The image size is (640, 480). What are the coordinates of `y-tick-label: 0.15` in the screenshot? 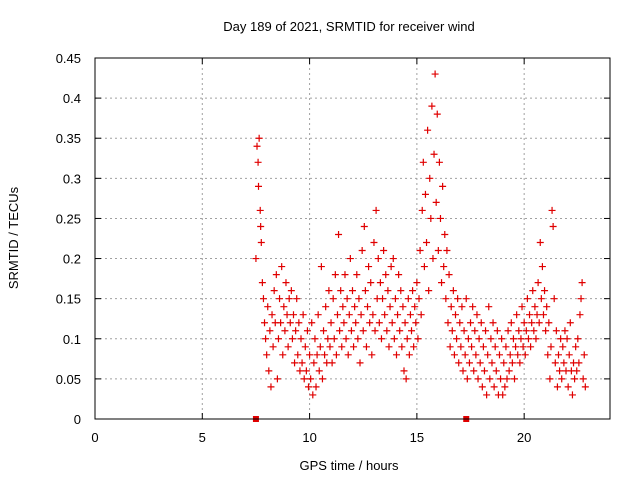 It's located at (68, 299).